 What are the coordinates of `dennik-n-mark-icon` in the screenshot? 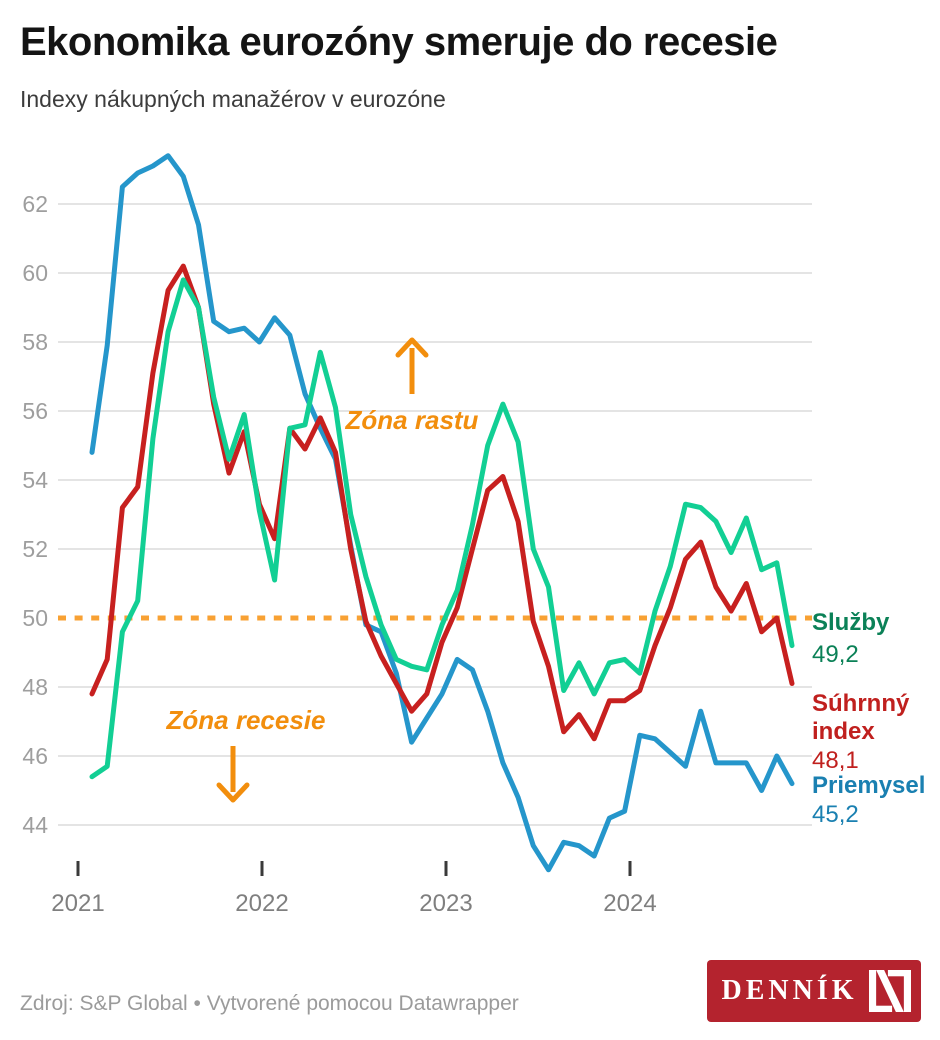 It's located at (889, 991).